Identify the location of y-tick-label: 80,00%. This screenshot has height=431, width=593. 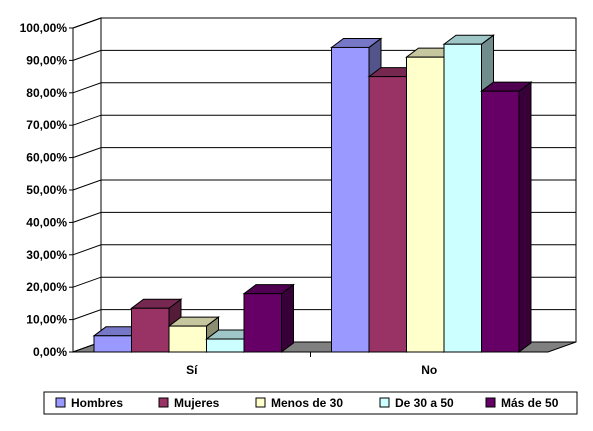
(46, 93).